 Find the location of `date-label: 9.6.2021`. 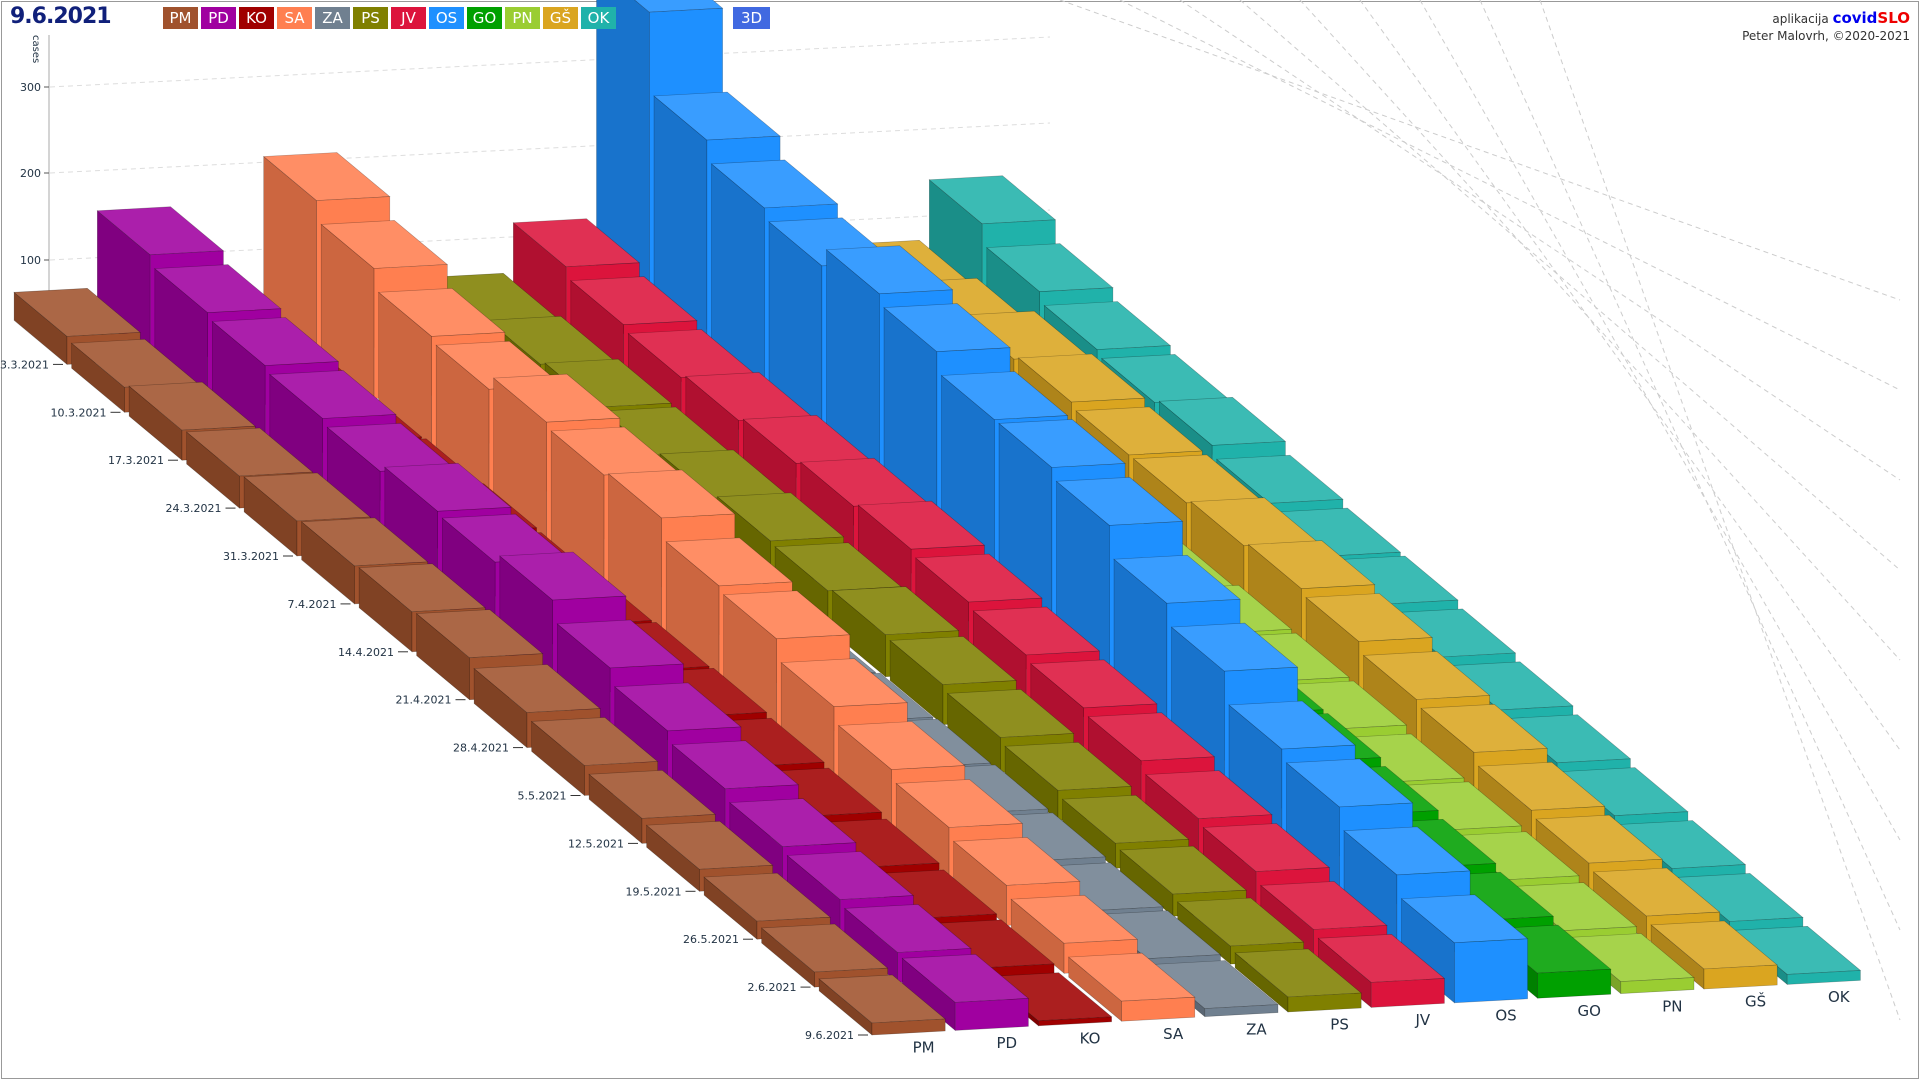

date-label: 9.6.2021 is located at coordinates (829, 1035).